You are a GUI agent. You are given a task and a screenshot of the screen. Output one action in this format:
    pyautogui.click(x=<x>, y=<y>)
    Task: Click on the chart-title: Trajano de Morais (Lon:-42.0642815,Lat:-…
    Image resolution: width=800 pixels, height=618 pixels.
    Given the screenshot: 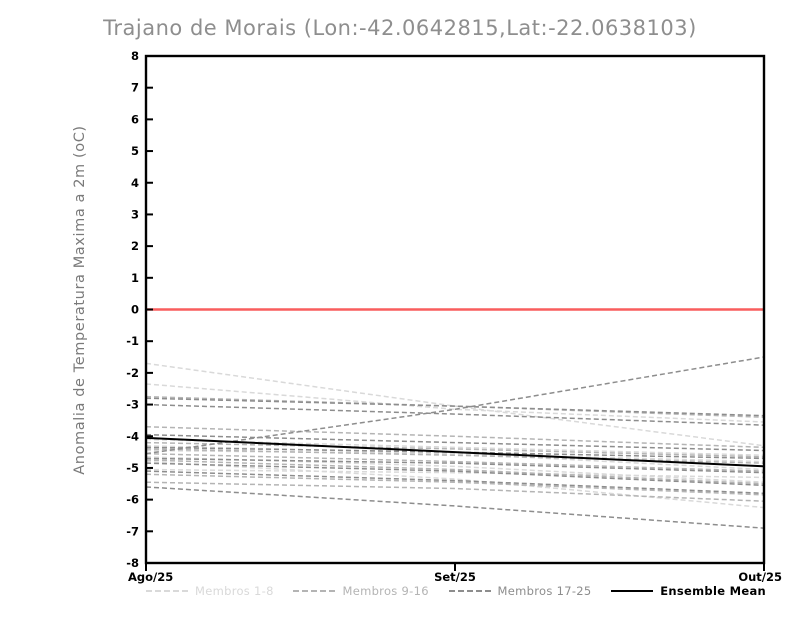 What is the action you would take?
    pyautogui.click(x=400, y=28)
    